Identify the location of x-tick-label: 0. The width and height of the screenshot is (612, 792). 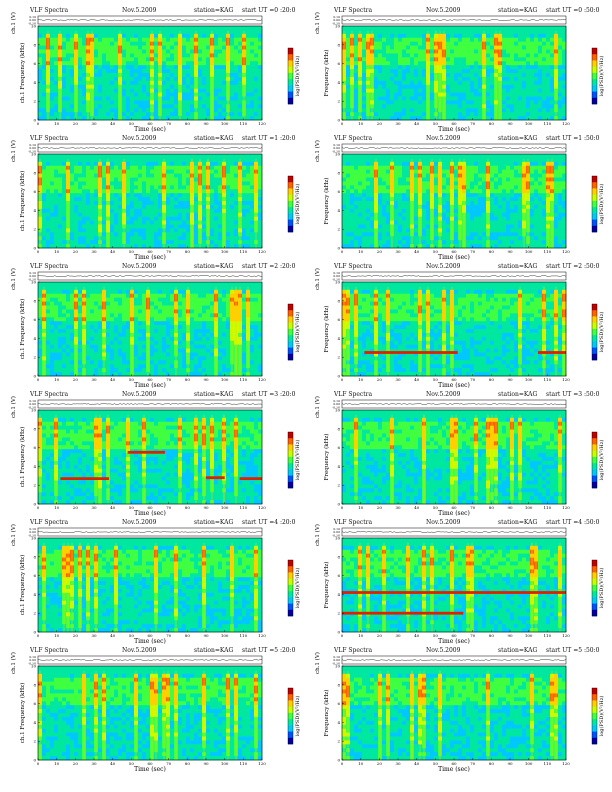
(38, 379).